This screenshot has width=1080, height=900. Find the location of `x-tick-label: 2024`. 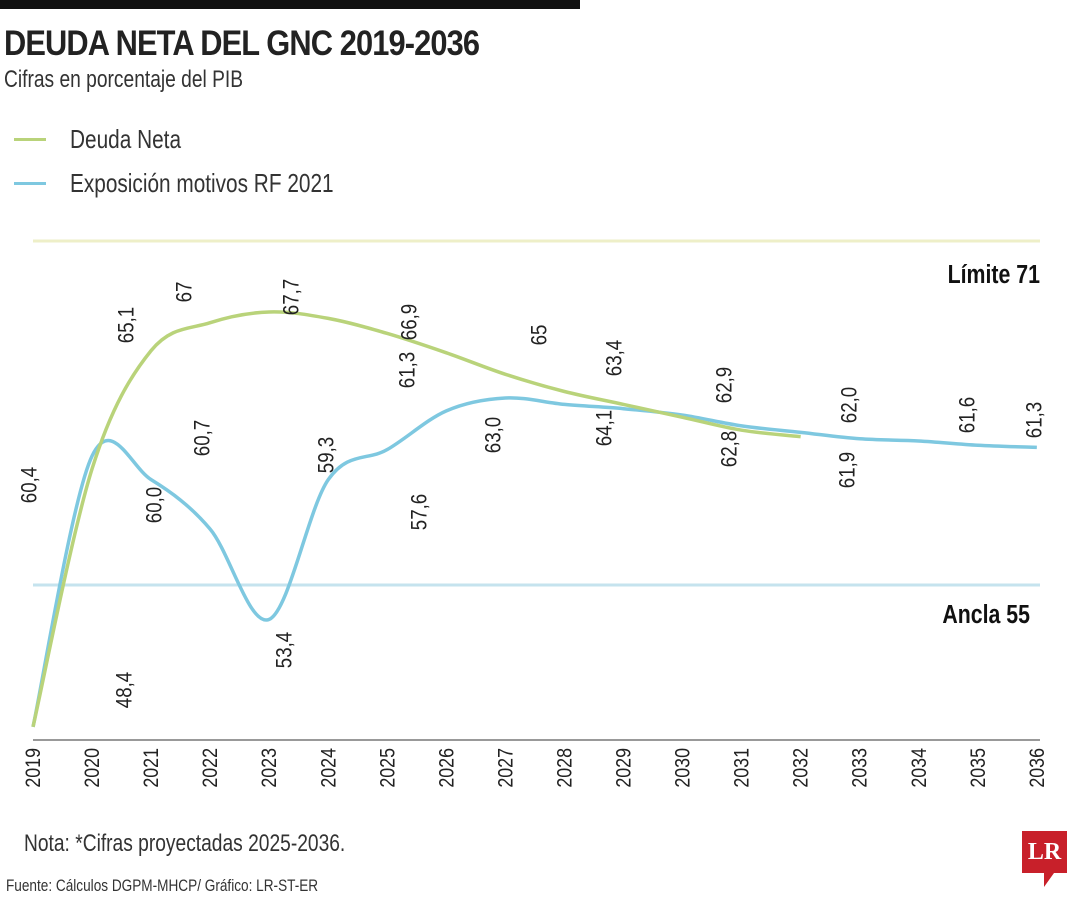

x-tick-label: 2024 is located at coordinates (329, 768).